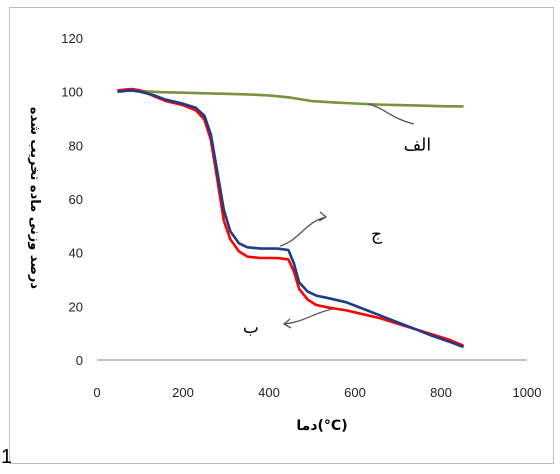  What do you see at coordinates (441, 392) in the screenshot?
I see `x-tick-label: 800` at bounding box center [441, 392].